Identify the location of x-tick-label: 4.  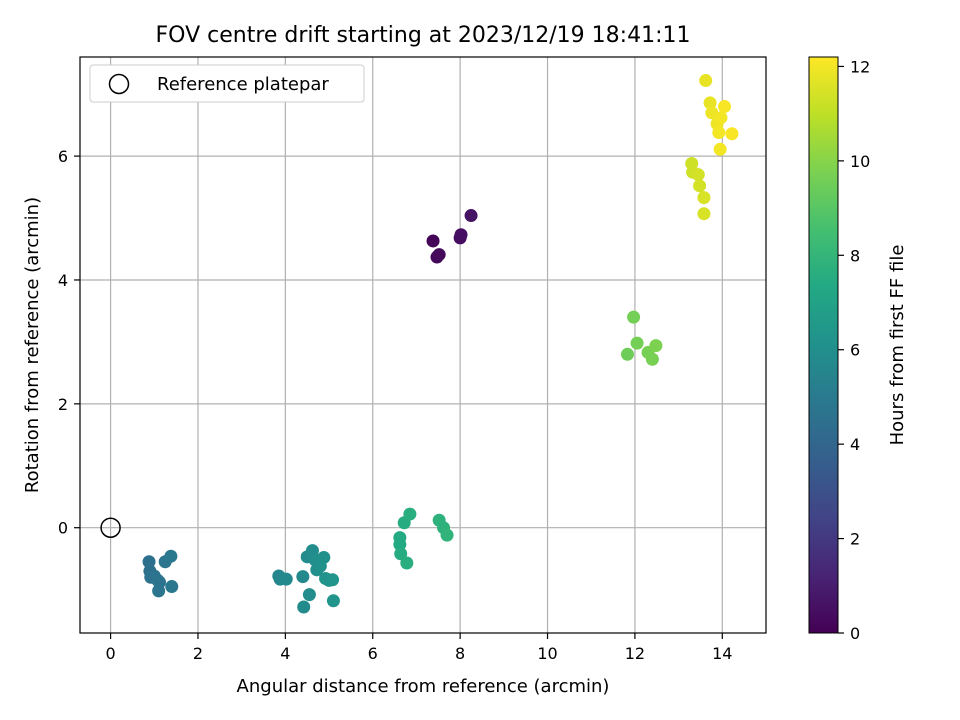
(285, 653).